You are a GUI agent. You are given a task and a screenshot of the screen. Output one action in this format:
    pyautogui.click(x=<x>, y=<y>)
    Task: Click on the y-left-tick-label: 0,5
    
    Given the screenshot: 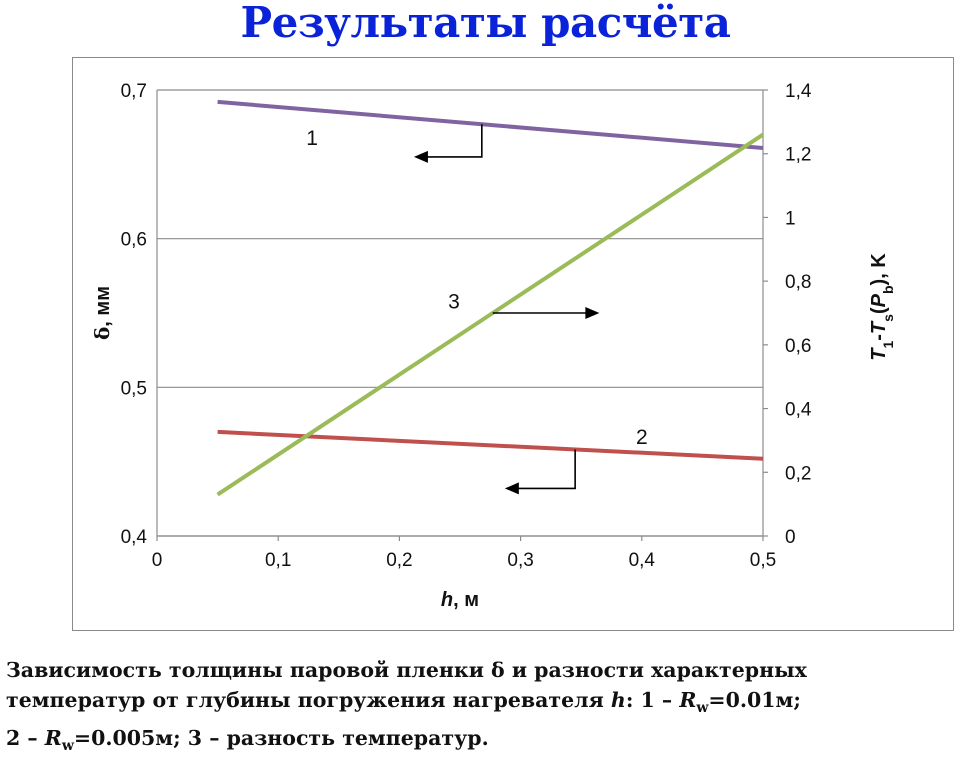 What is the action you would take?
    pyautogui.click(x=134, y=388)
    